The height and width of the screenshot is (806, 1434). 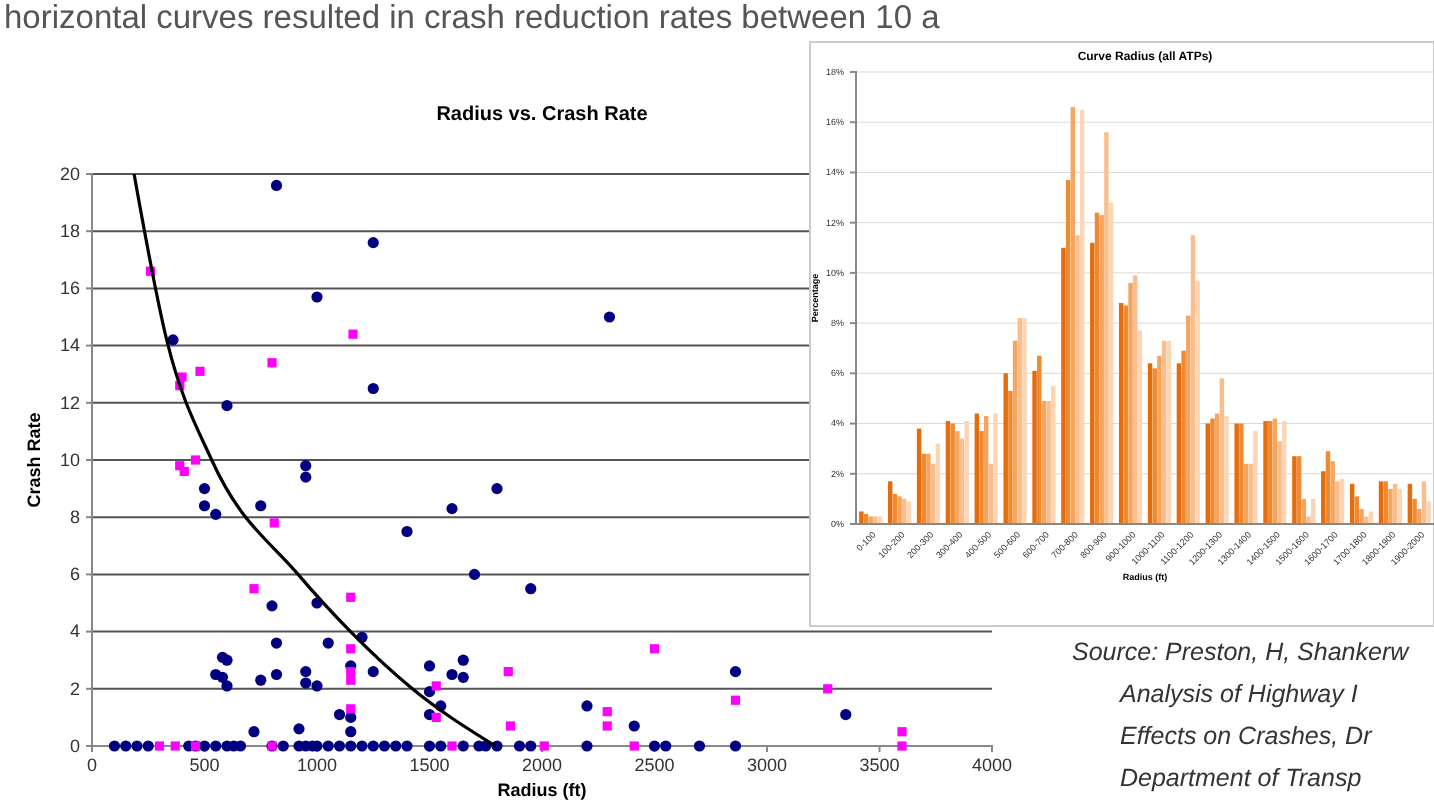 I want to click on x-tick-label: 3500, so click(x=879, y=764).